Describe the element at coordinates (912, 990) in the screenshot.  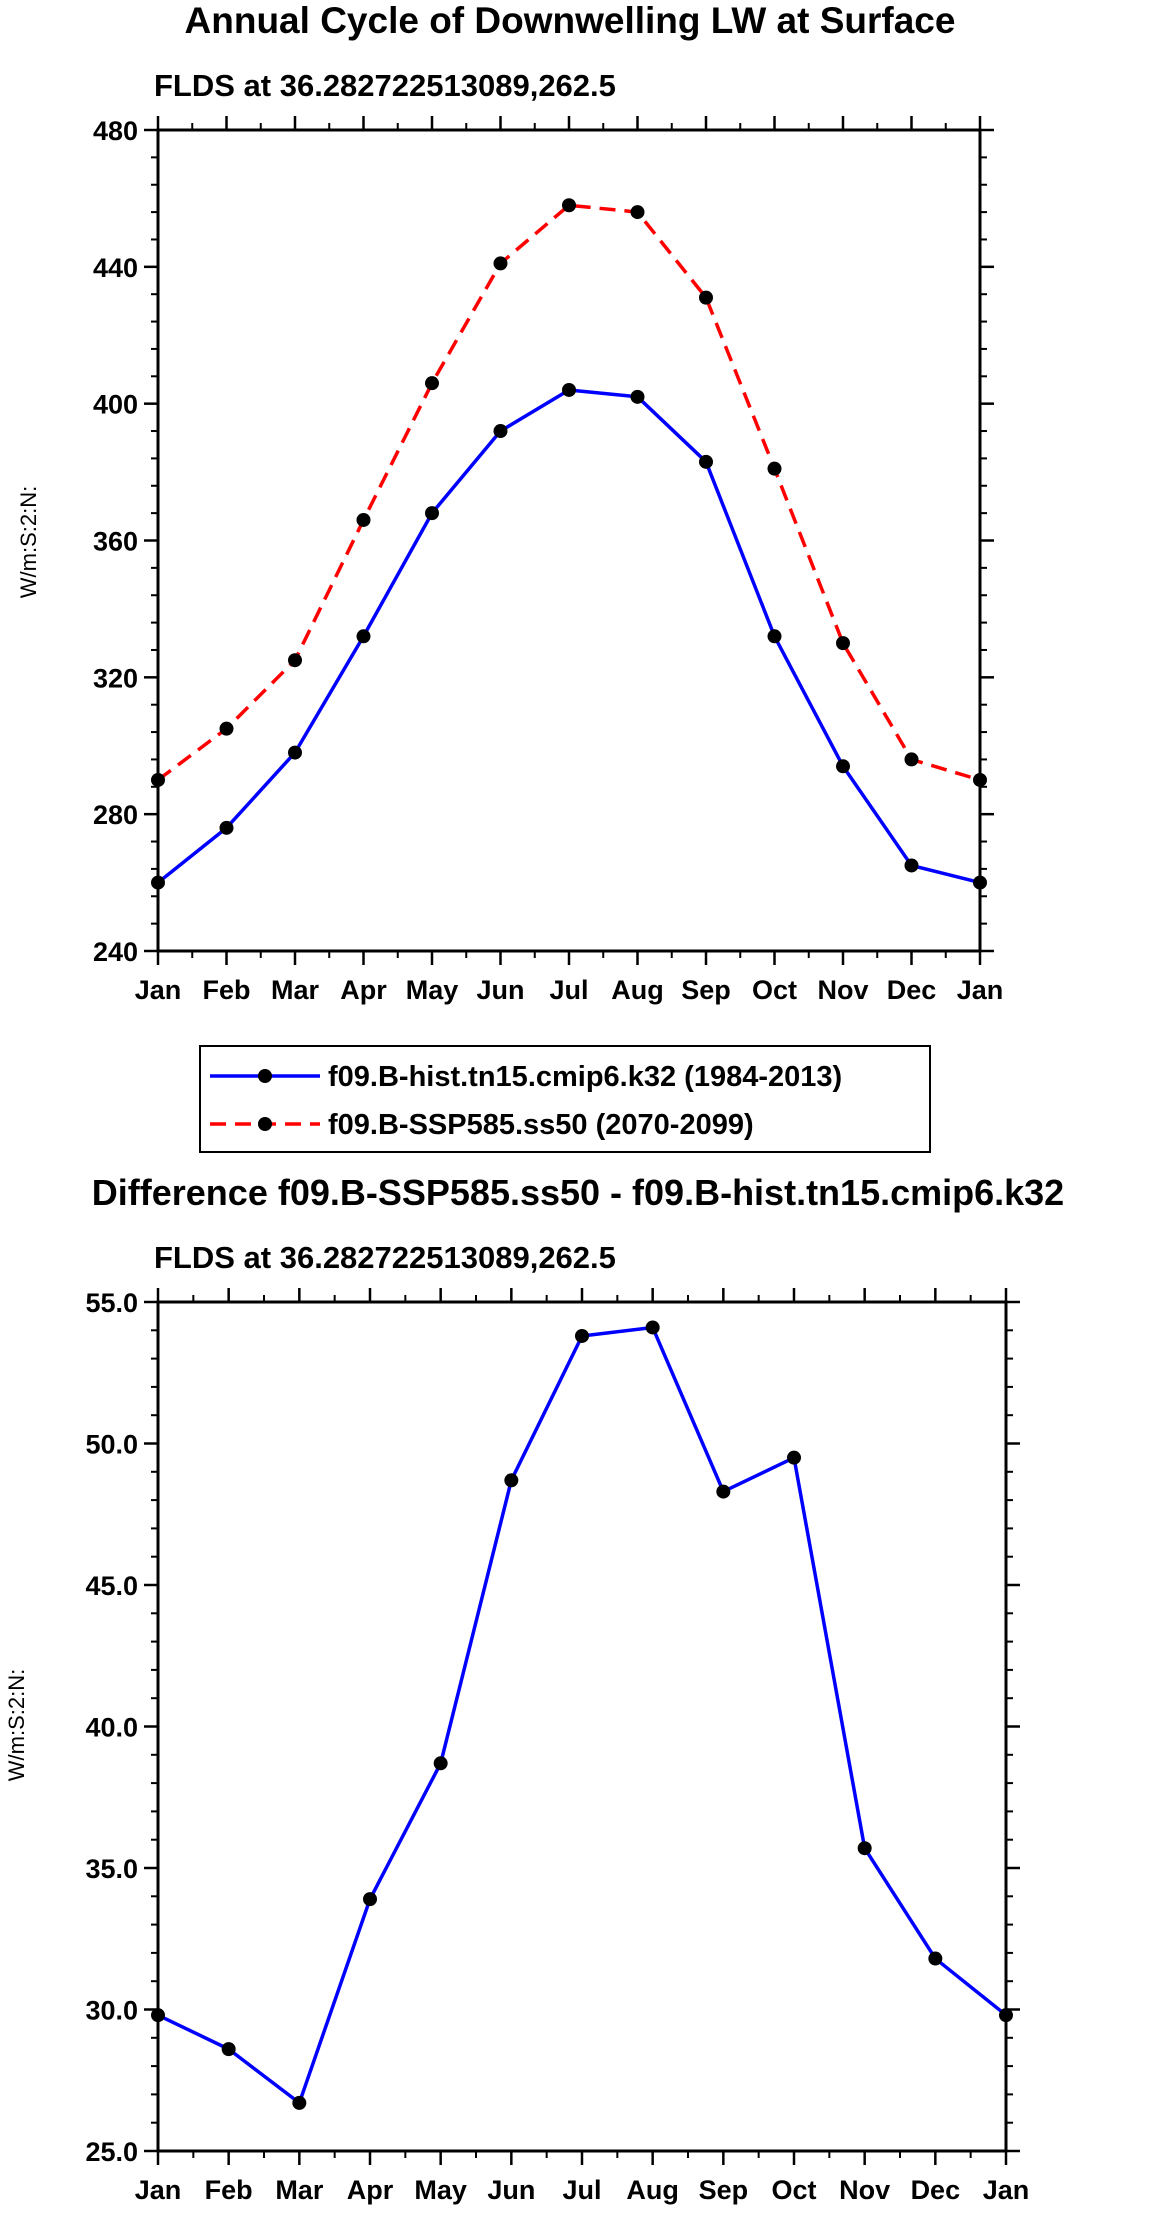
I see `chart1-xtick-label: Dec` at that location.